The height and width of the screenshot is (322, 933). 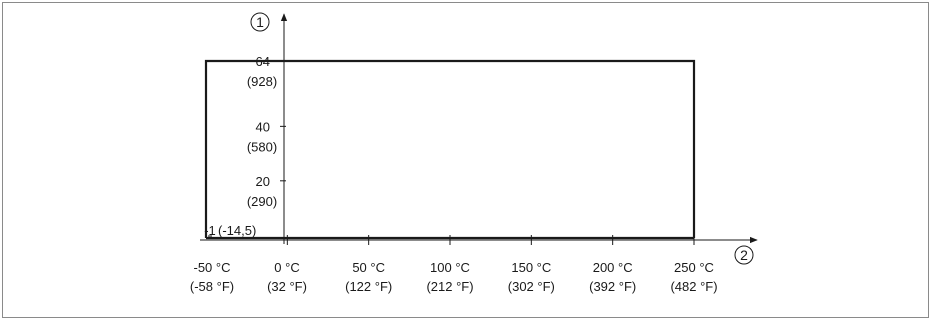 What do you see at coordinates (450, 267) in the screenshot?
I see `x-tick-label: 100 °C` at bounding box center [450, 267].